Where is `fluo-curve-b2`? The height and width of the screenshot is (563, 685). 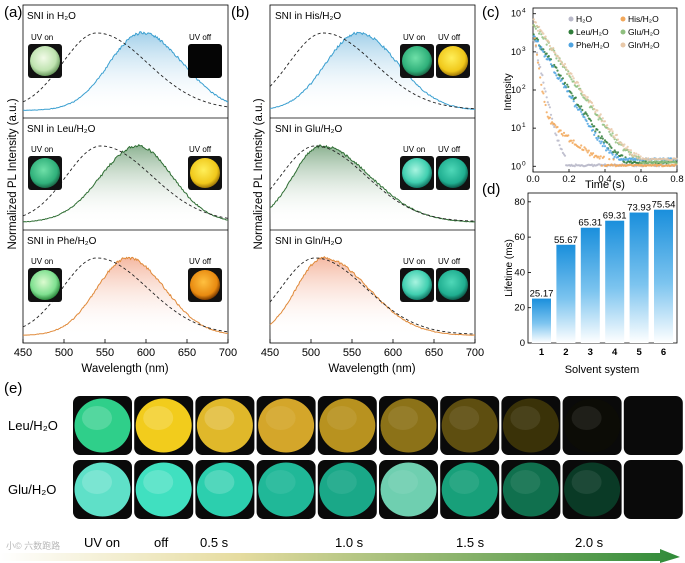 fluo-curve-b2 is located at coordinates (372, 183).